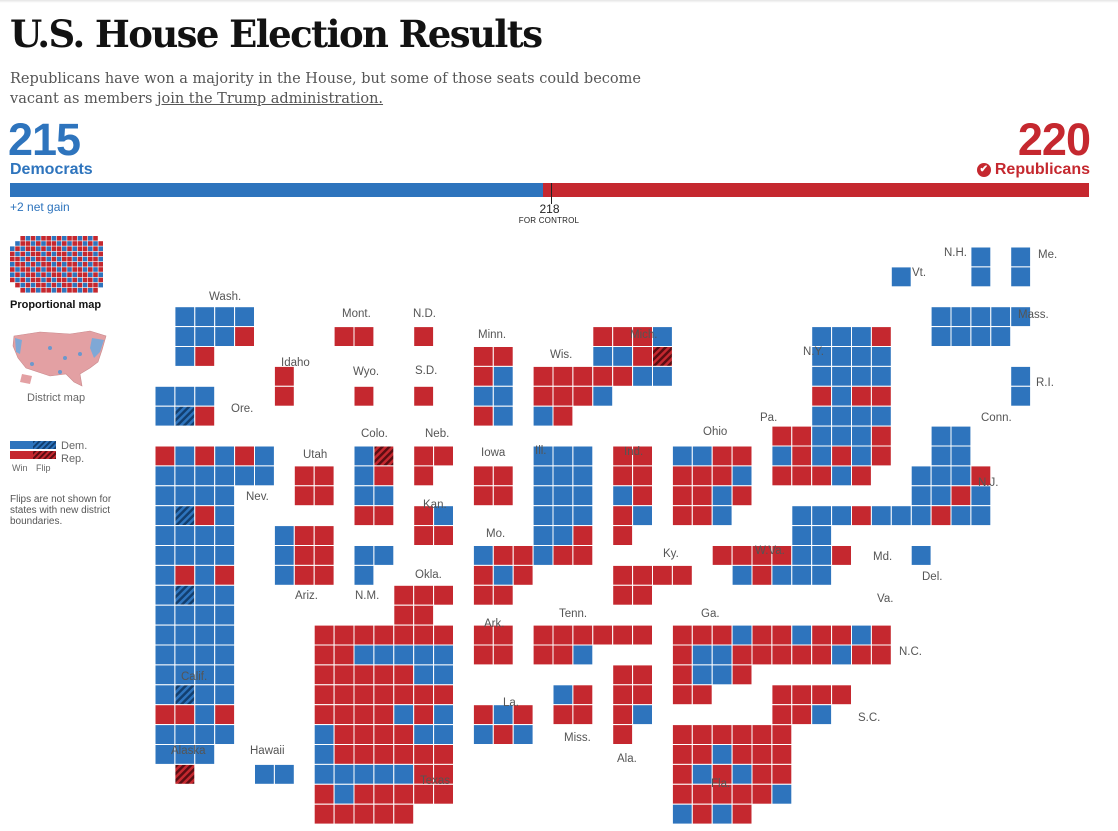 The image size is (1118, 831). I want to click on state-fla, so click(732, 774).